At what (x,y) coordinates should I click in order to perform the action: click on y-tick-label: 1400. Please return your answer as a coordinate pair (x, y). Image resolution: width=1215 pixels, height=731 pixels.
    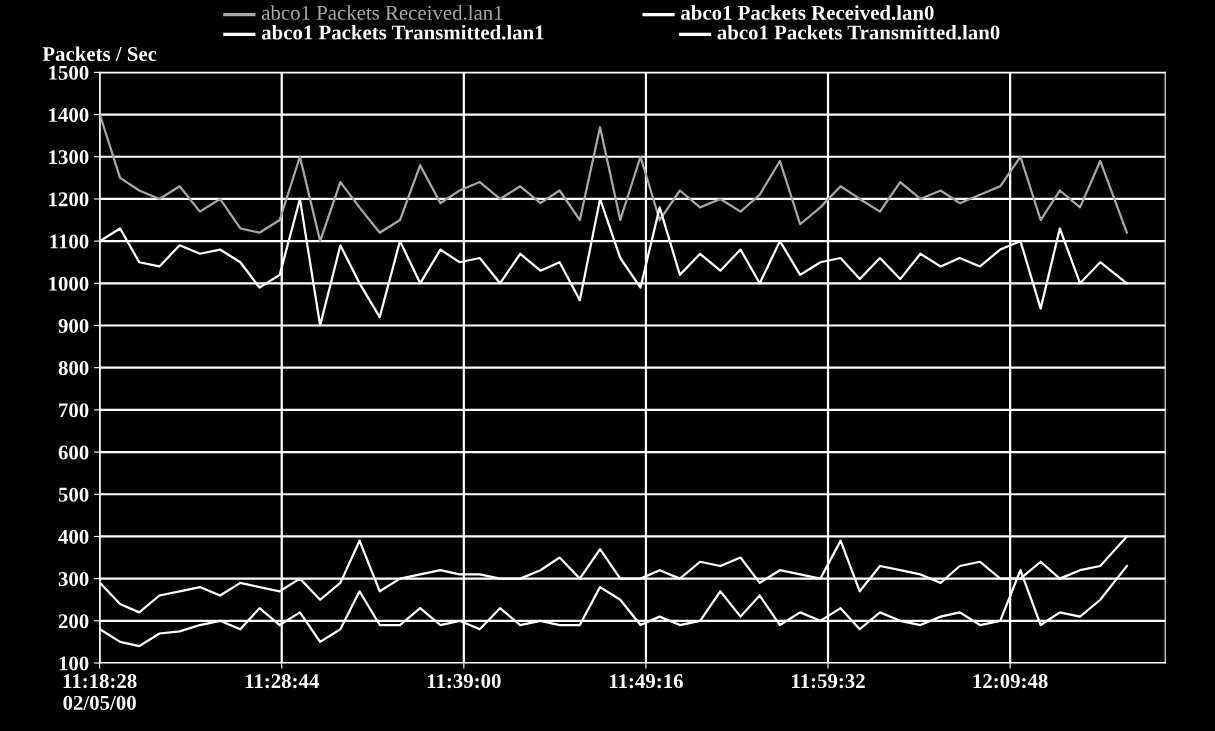
    Looking at the image, I should click on (69, 114).